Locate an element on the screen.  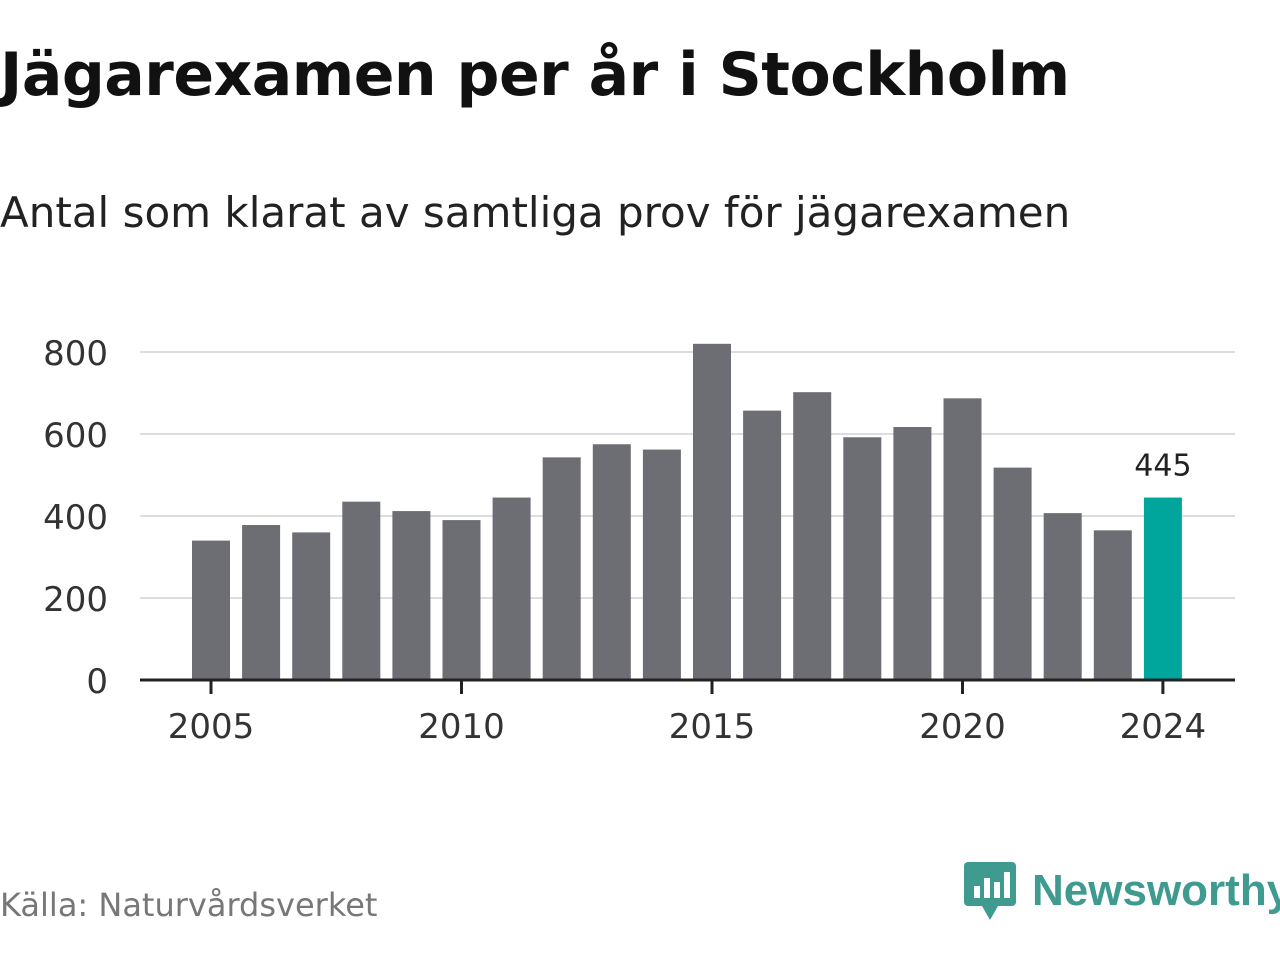
bar-2023 is located at coordinates (1112, 605).